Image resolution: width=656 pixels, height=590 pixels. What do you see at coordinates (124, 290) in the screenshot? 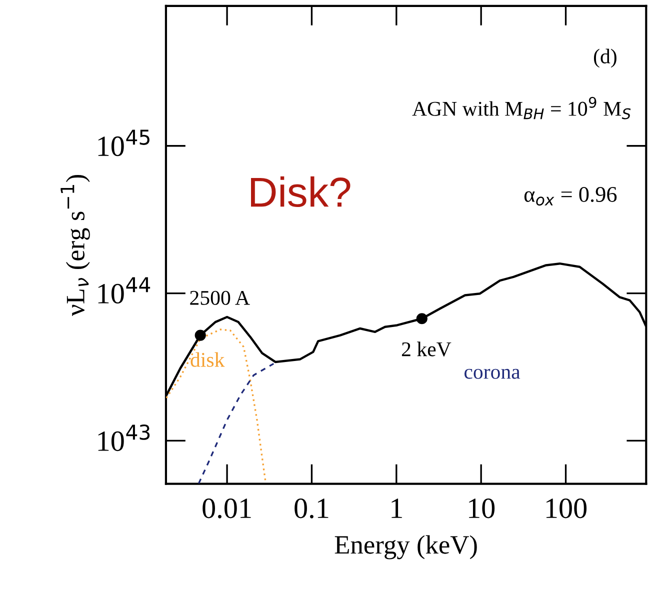
I see `y-tick-label: 10$^{44}$` at bounding box center [124, 290].